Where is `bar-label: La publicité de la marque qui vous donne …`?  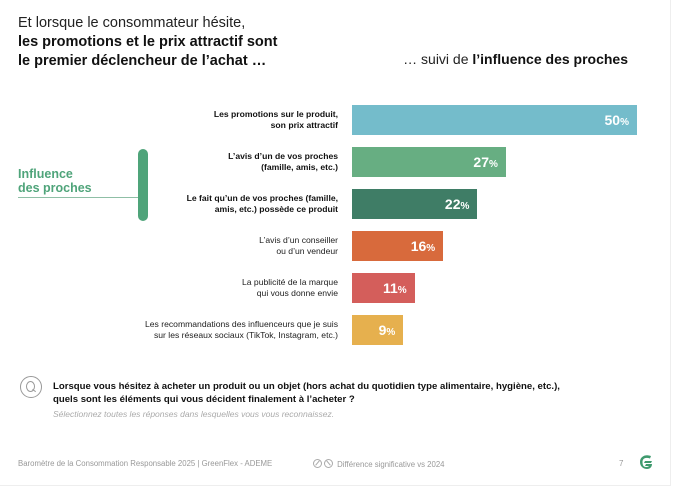
bar-label: La publicité de la marque qui vous donne … is located at coordinates (290, 288).